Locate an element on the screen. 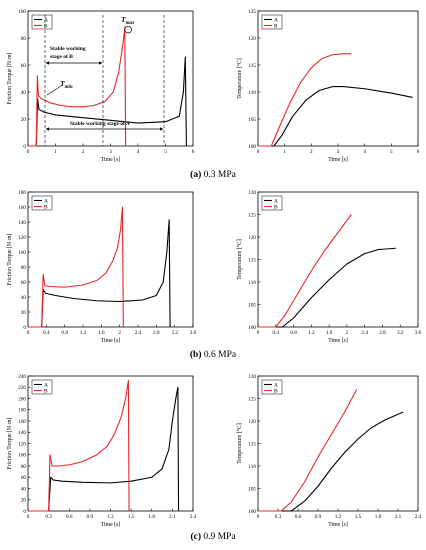 Image resolution: width=426 pixels, height=550 pixels. tmax-marker is located at coordinates (128, 29).